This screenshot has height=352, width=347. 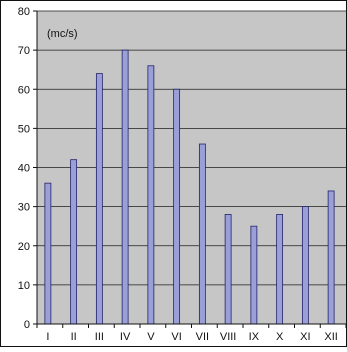 I want to click on y-tick-label: 80, so click(x=24, y=12).